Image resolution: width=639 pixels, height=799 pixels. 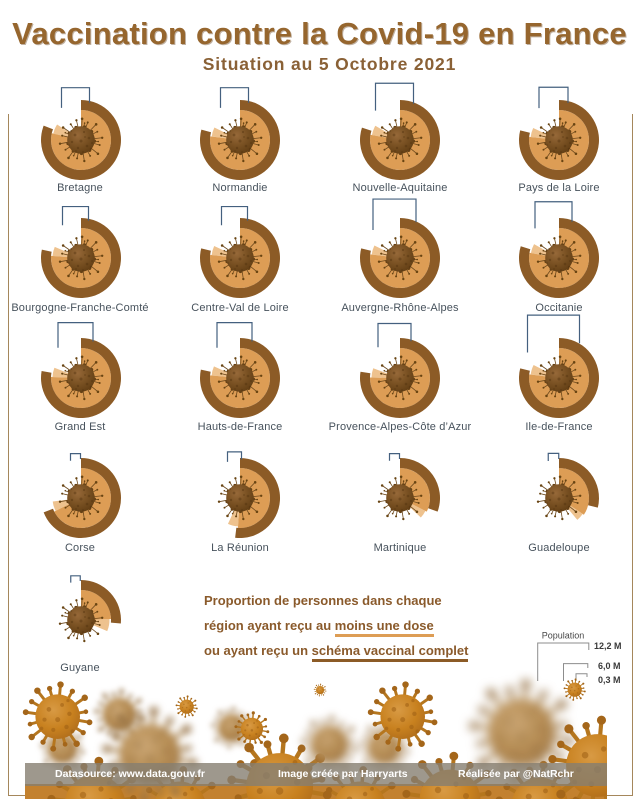 I want to click on svg-text: 6,0 M, so click(x=609, y=666).